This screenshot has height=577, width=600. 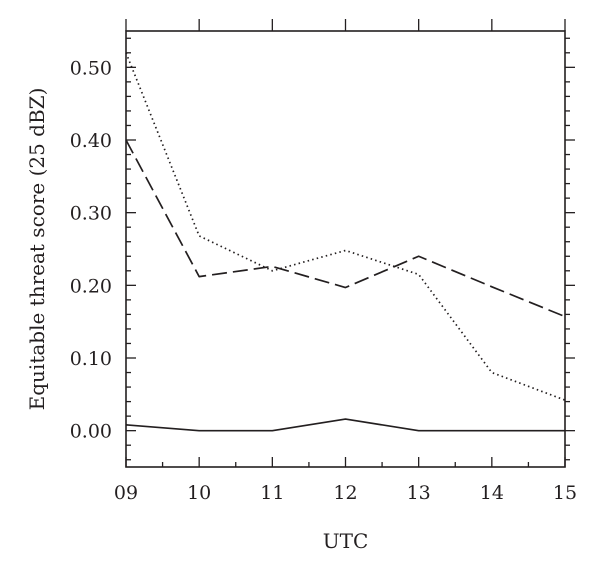 What do you see at coordinates (126, 493) in the screenshot?
I see `x-tick-label: 09` at bounding box center [126, 493].